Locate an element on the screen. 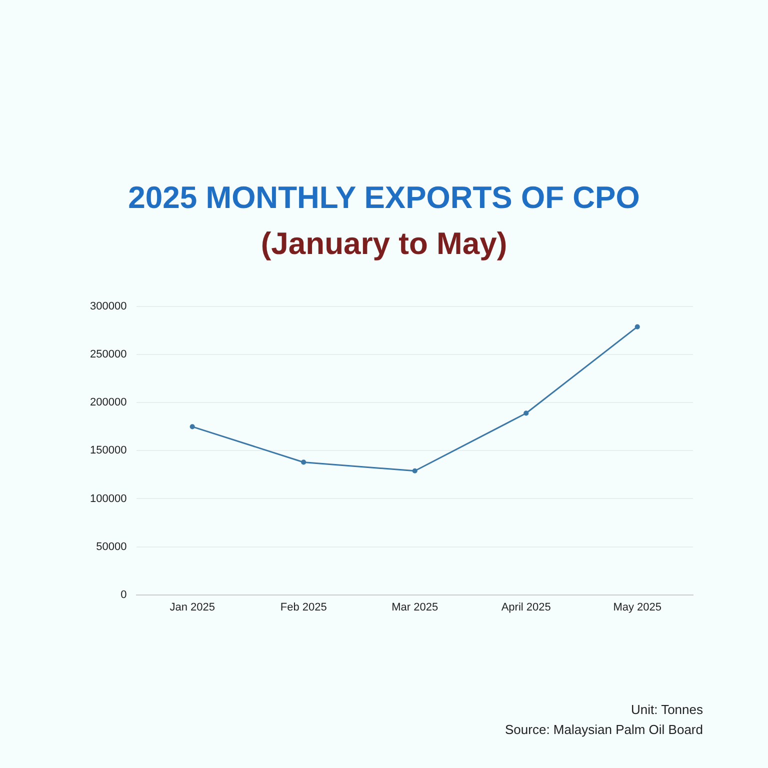  chart-subtitle: (January to May) is located at coordinates (384, 244).